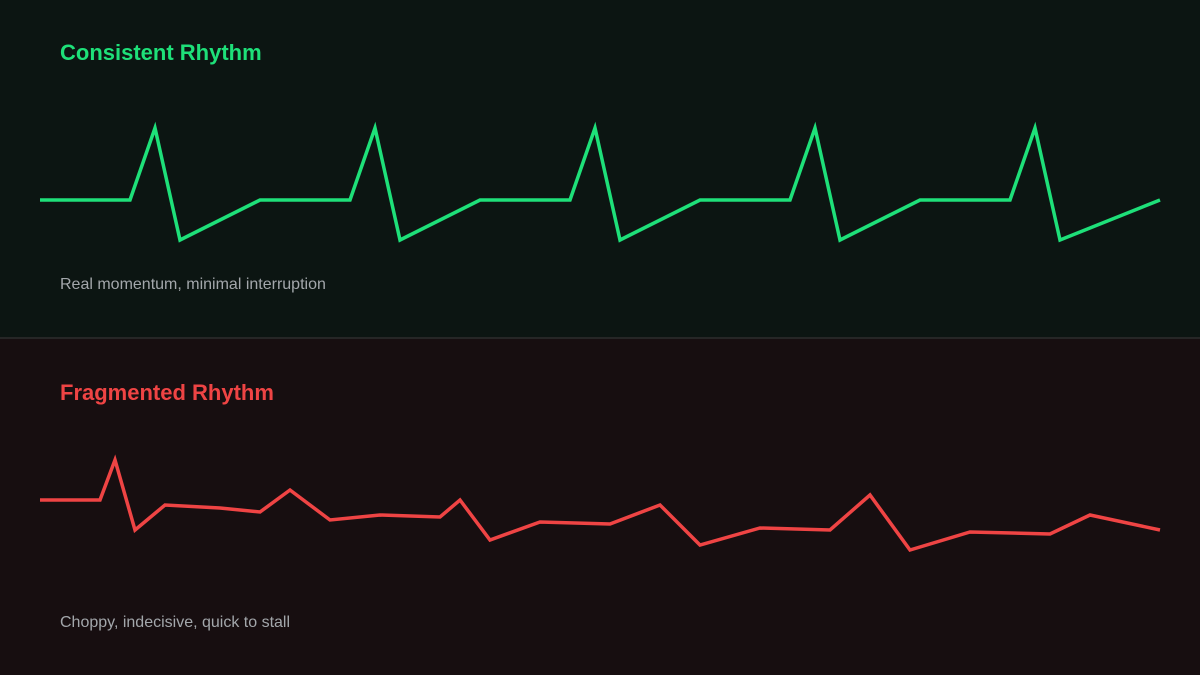 Image resolution: width=1200 pixels, height=675 pixels. What do you see at coordinates (193, 284) in the screenshot?
I see `panel-caption: Real momentum, minimal interruption` at bounding box center [193, 284].